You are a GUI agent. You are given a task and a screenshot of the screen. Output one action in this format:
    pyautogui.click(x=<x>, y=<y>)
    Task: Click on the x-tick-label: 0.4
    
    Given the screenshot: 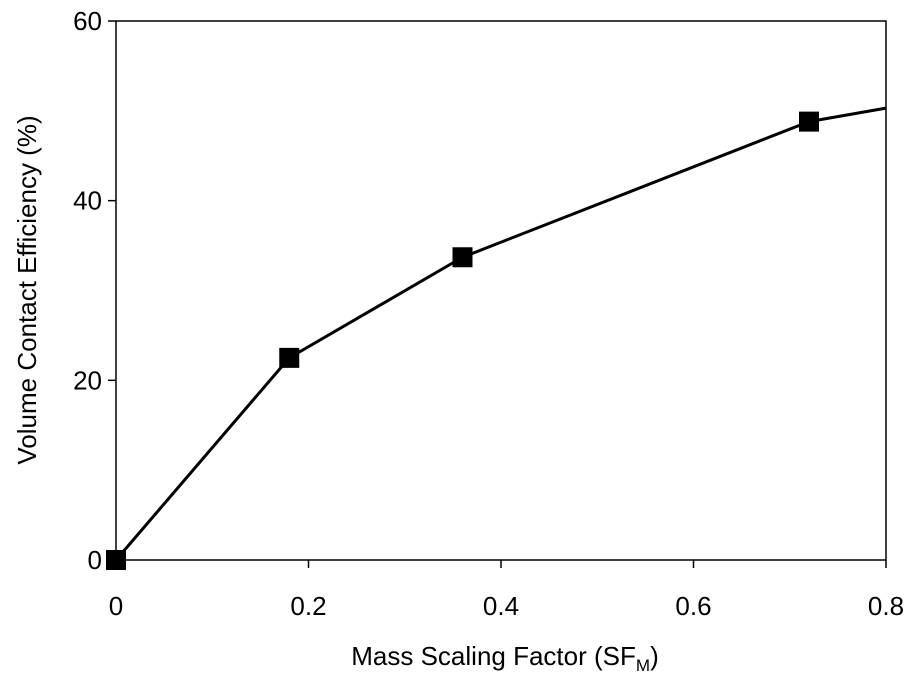 What is the action you would take?
    pyautogui.click(x=501, y=606)
    